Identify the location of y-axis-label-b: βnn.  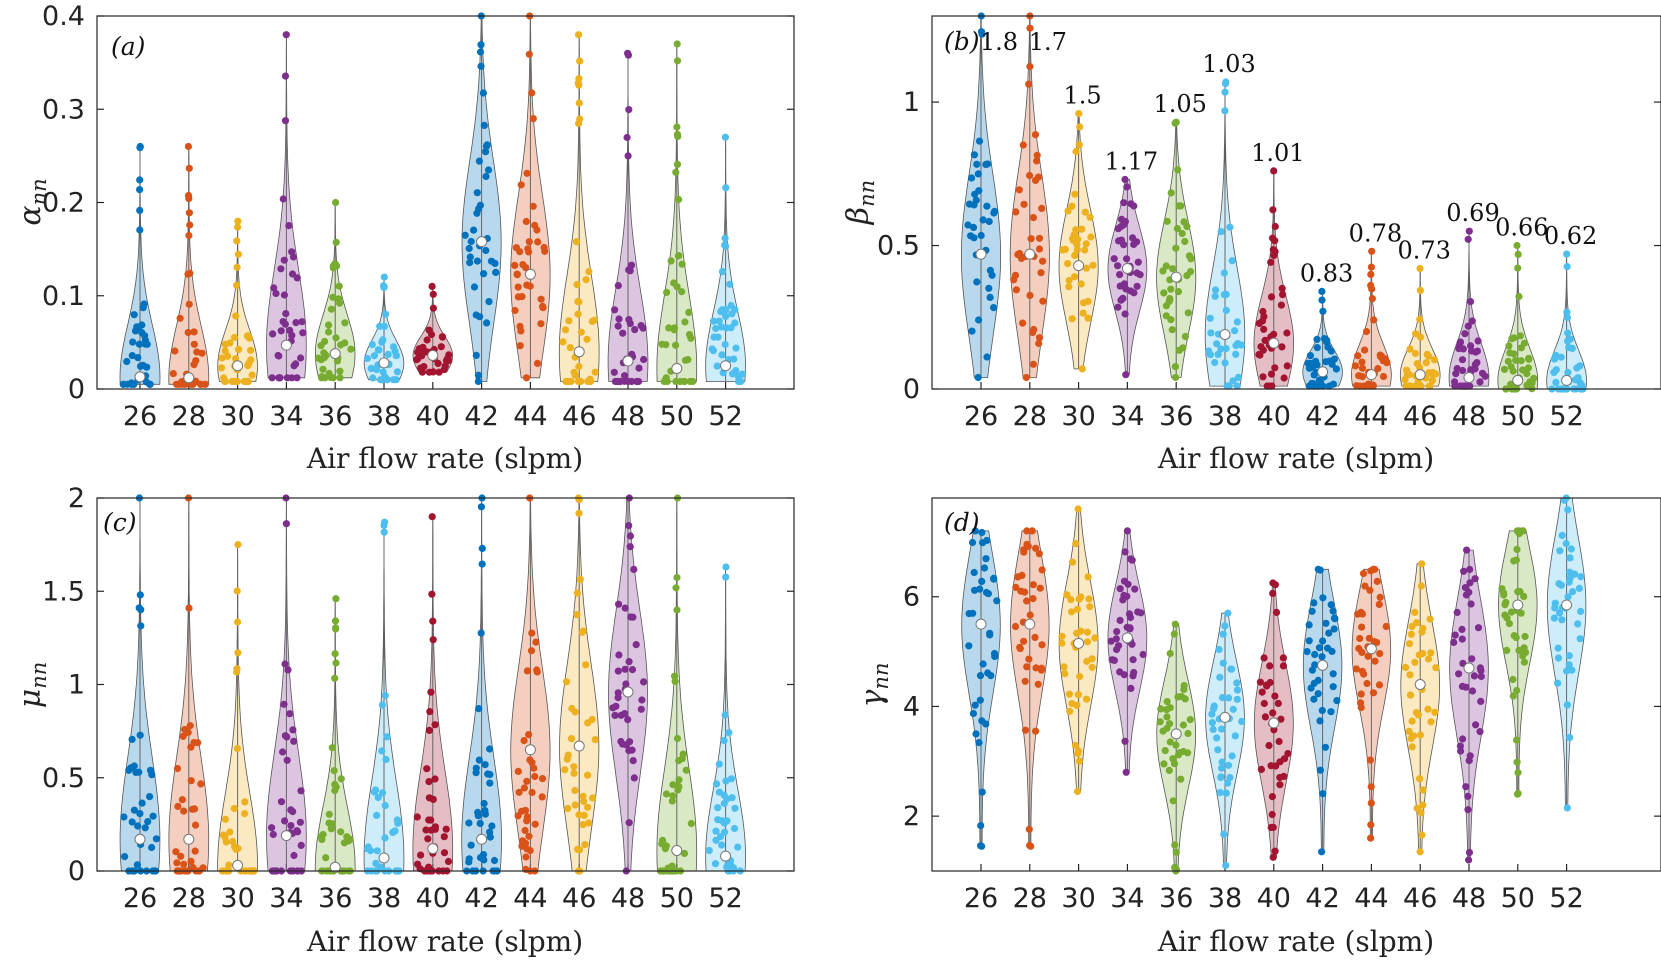
(860, 202).